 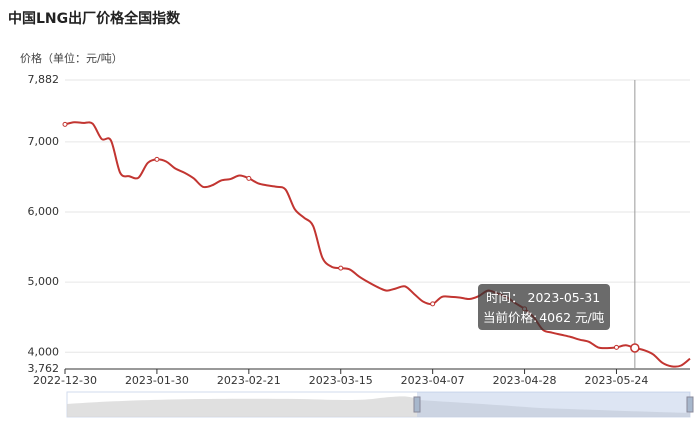 I want to click on zoom-preview, so click(x=378, y=406).